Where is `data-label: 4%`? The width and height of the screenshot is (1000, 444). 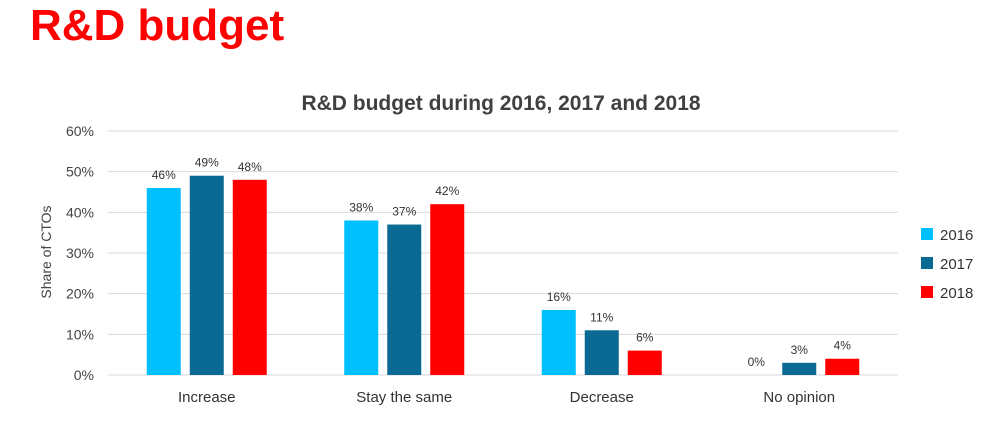 data-label: 4% is located at coordinates (843, 346).